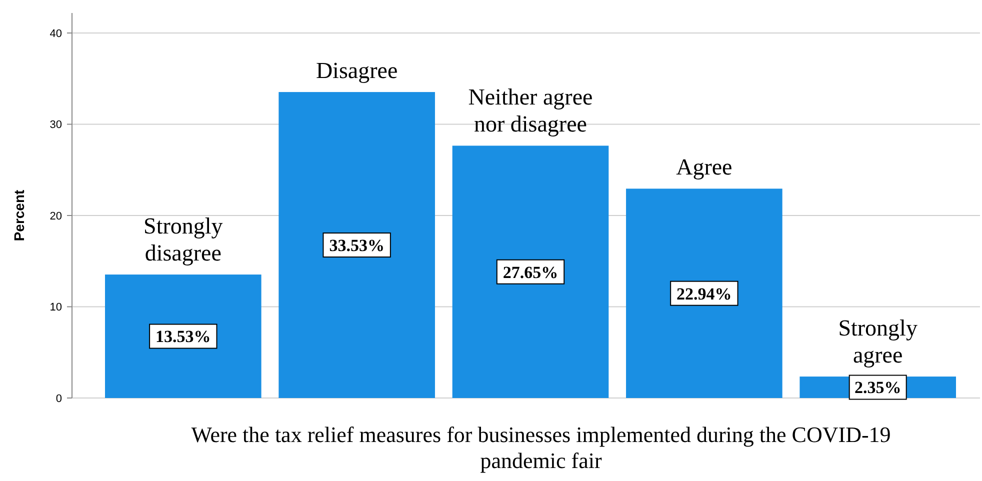 The image size is (982, 481). Describe the element at coordinates (184, 240) in the screenshot. I see `x-tick-label: Strongly disagree` at that location.